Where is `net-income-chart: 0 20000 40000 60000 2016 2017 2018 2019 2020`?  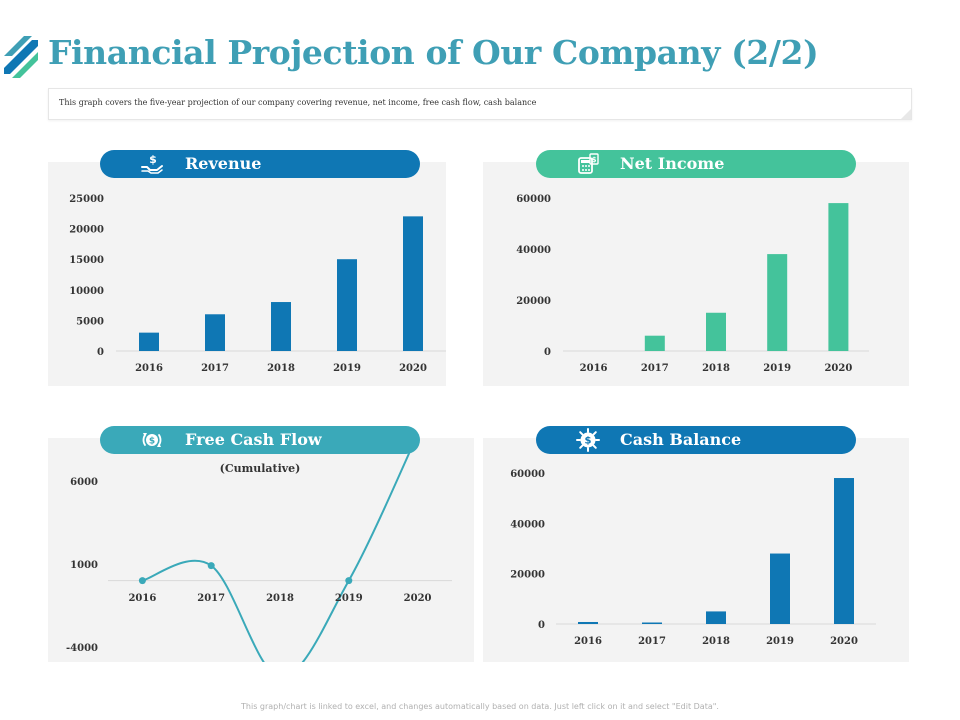
net-income-chart: 0 20000 40000 60000 2016 2017 2018 2019 2020 is located at coordinates (692, 284).